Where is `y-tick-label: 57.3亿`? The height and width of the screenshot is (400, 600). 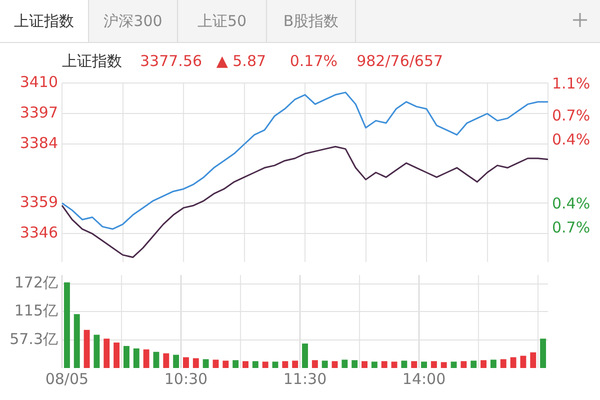 y-tick-label: 57.3亿 is located at coordinates (34, 339).